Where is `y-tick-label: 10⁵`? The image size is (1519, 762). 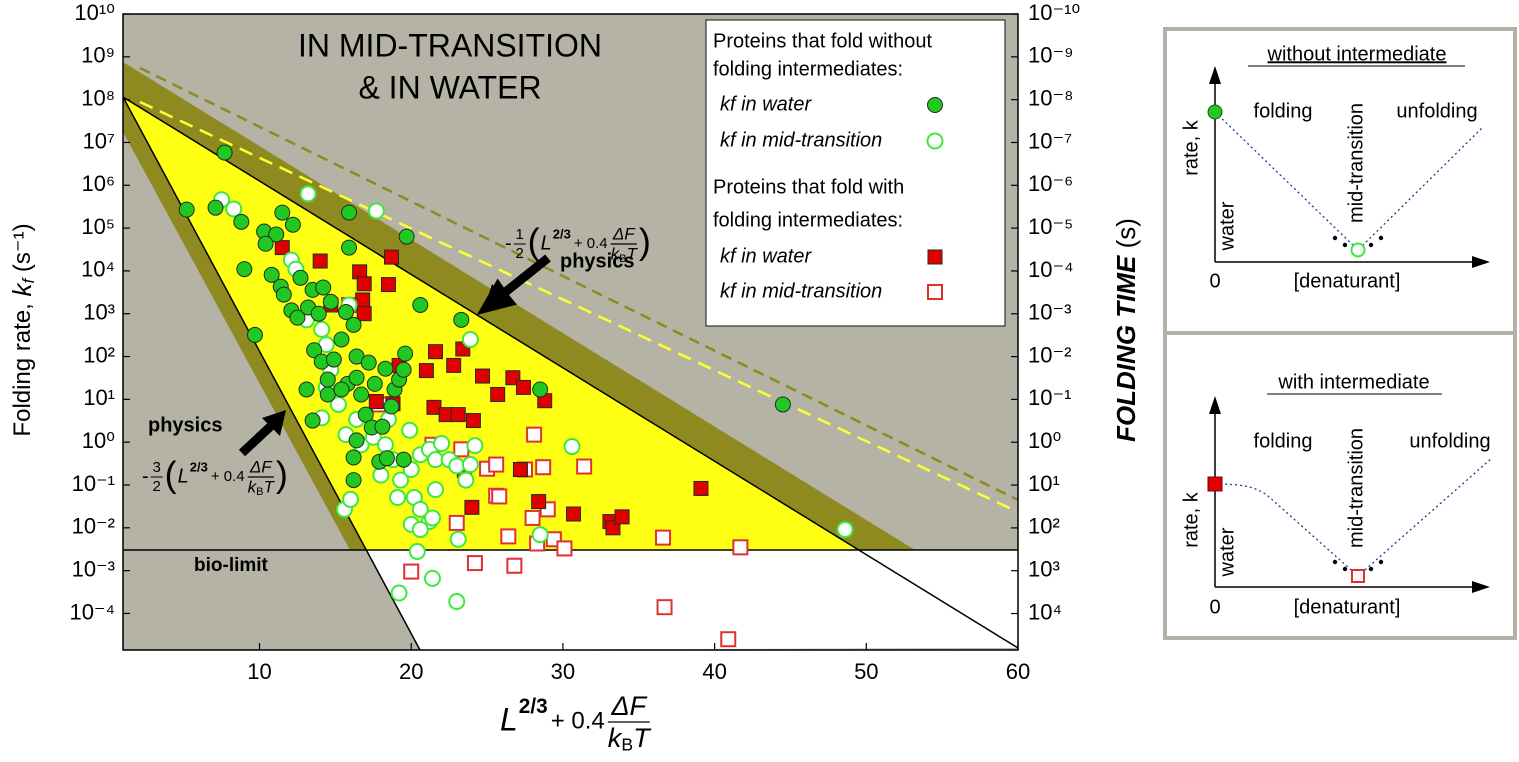 y-tick-label: 10⁵ is located at coordinates (98, 226).